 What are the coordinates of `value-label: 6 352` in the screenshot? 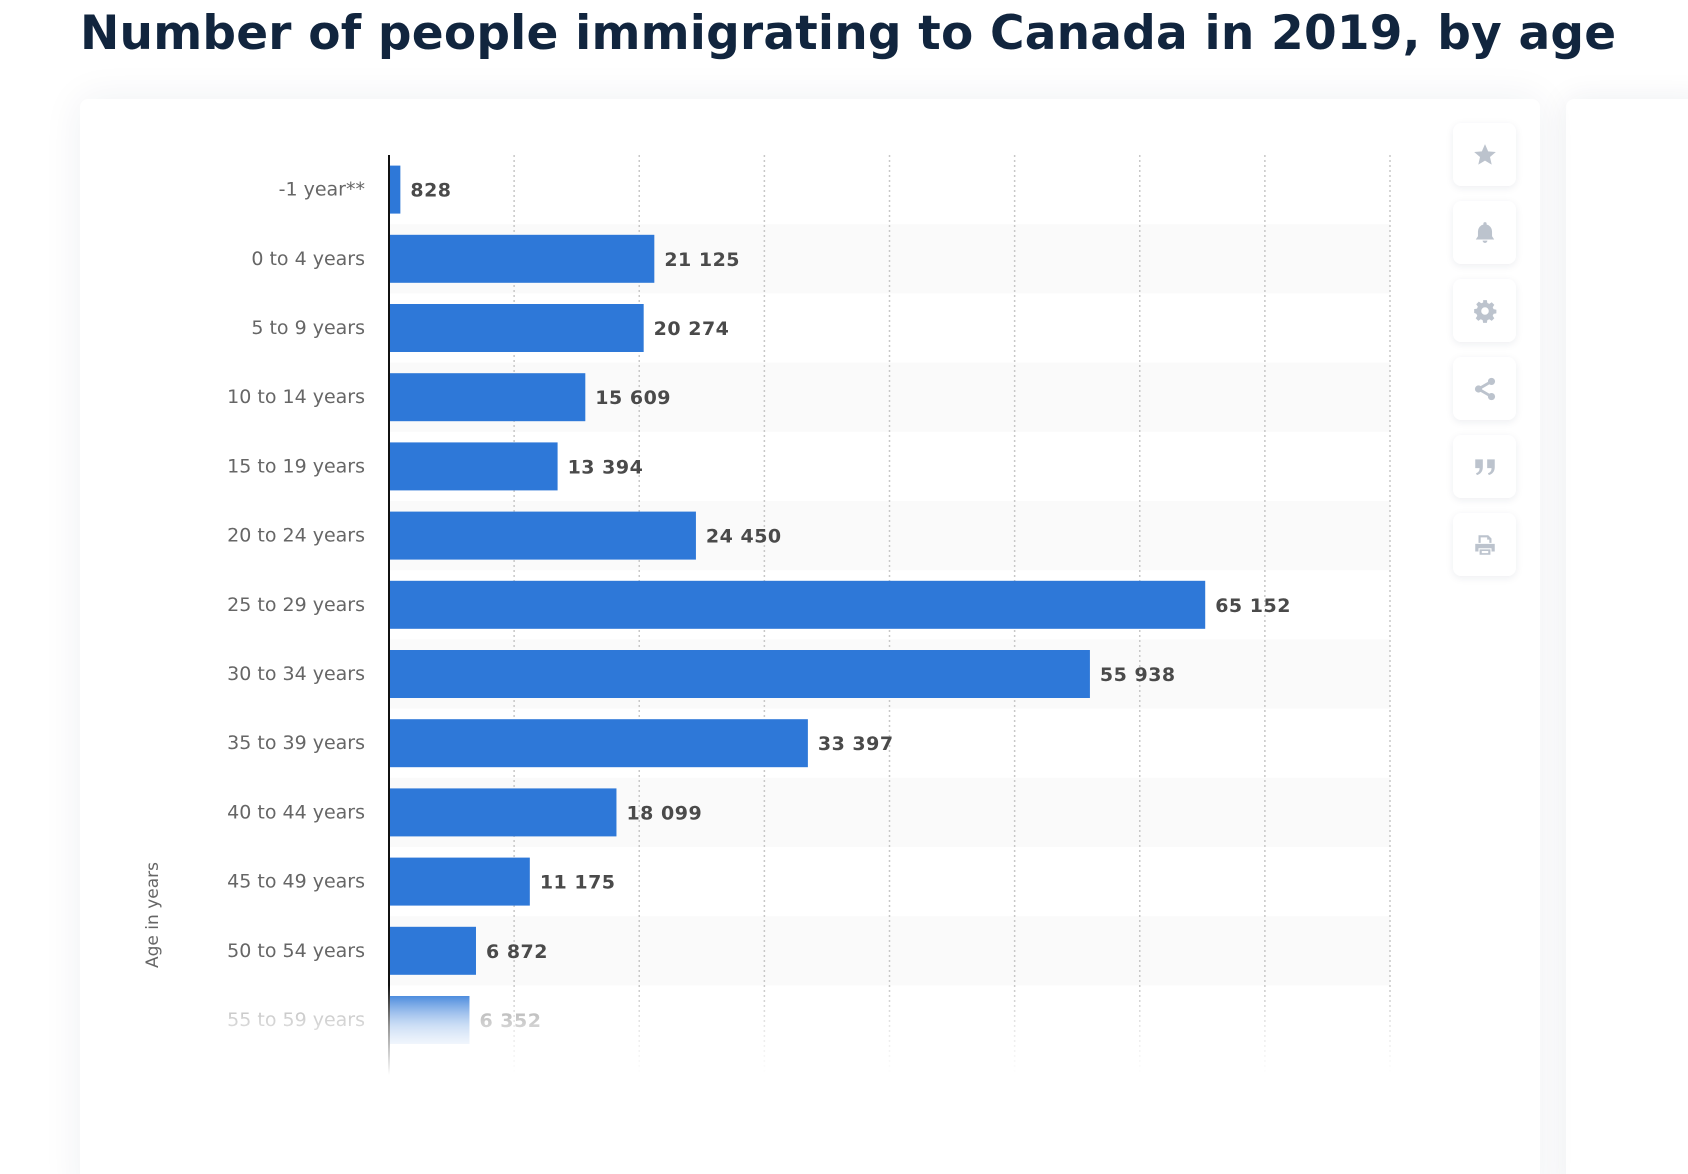 It's located at (510, 1021).